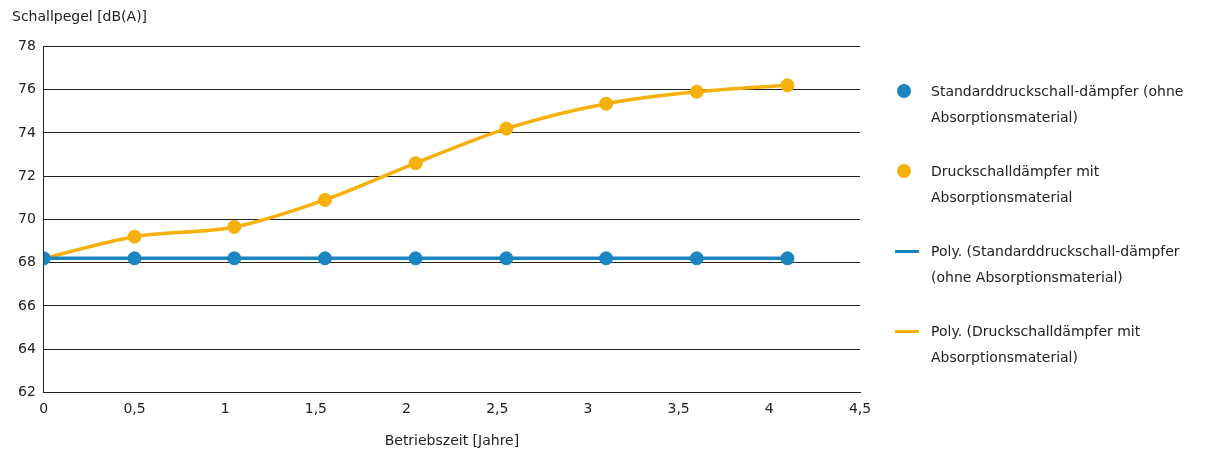  What do you see at coordinates (588, 408) in the screenshot?
I see `x-tick-label: 3` at bounding box center [588, 408].